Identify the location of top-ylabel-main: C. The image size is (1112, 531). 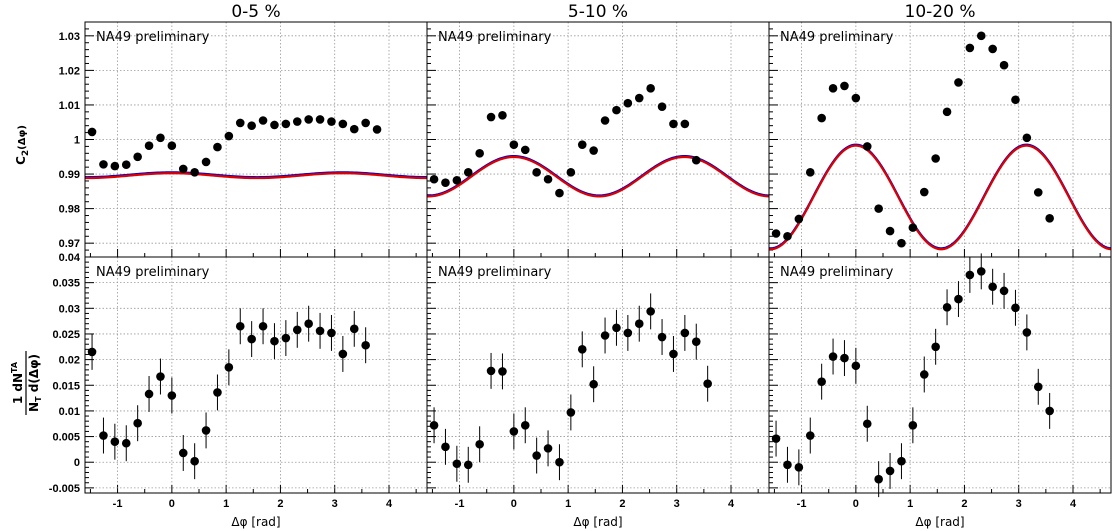
(21, 160).